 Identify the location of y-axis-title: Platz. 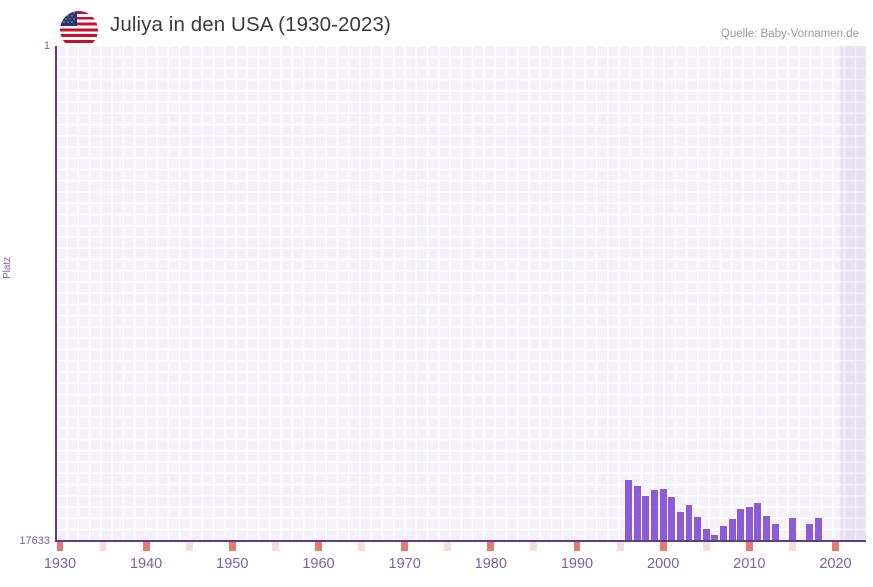
(7, 267).